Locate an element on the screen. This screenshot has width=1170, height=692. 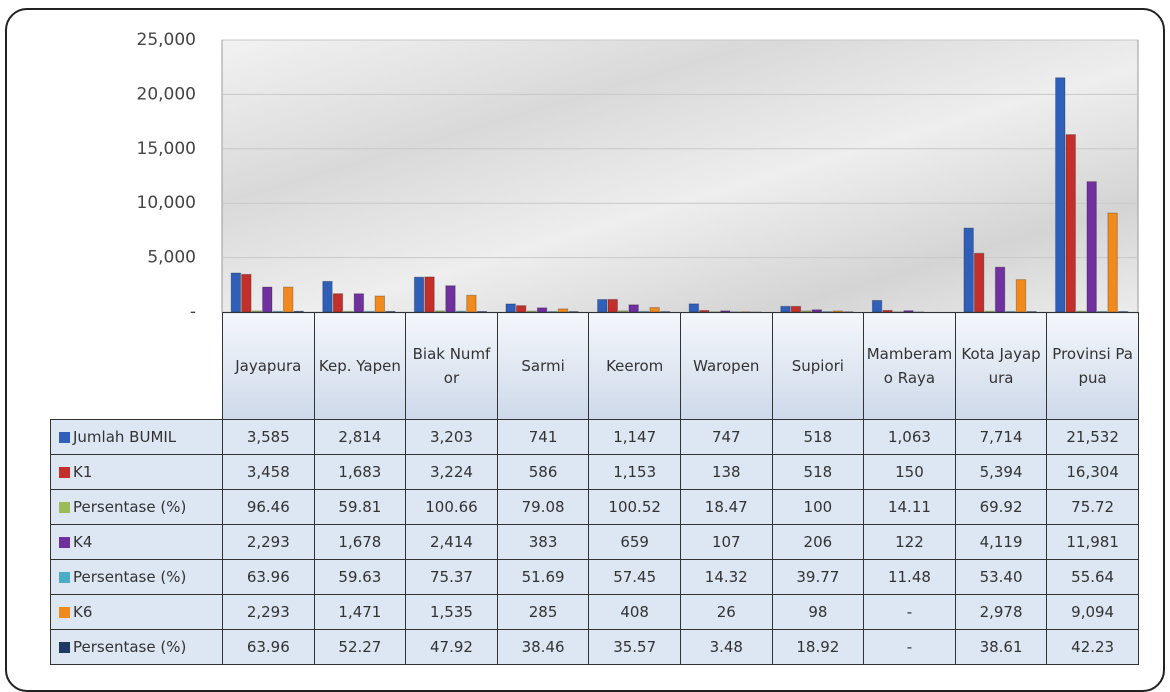
table-value: 42.23 is located at coordinates (1093, 647).